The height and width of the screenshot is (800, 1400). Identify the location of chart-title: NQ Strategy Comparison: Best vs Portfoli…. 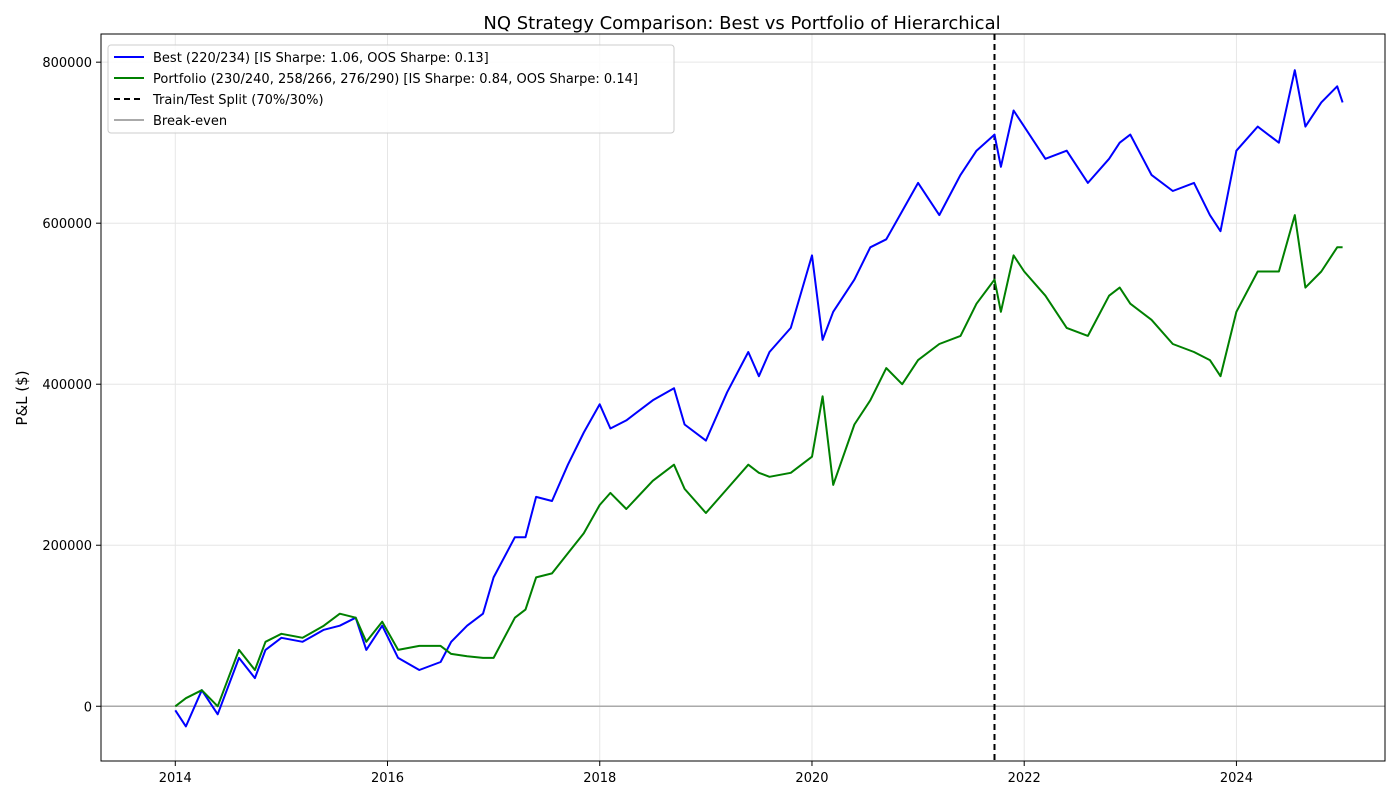
(741, 23).